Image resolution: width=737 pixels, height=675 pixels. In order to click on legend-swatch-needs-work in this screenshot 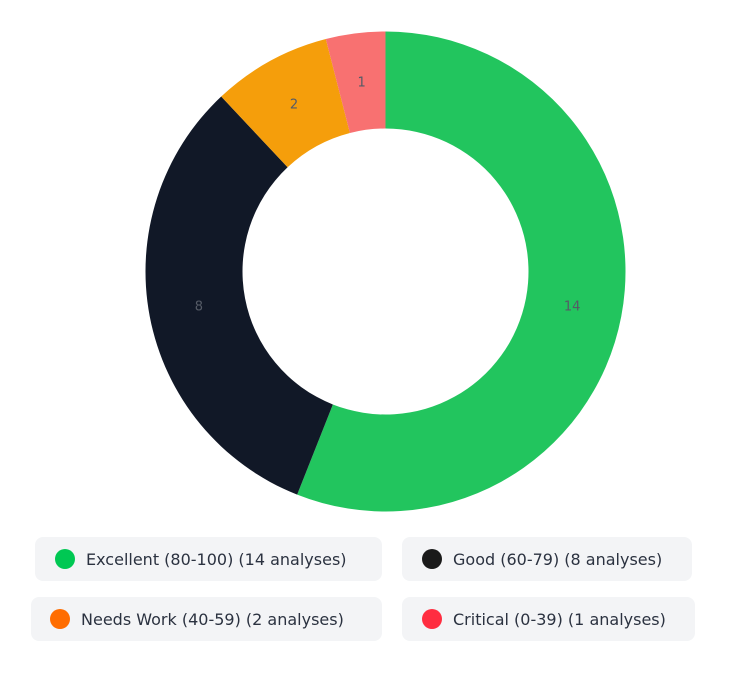, I will do `click(60, 619)`.